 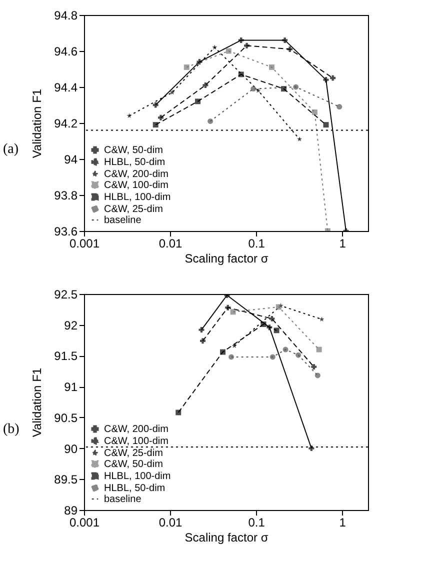 What do you see at coordinates (66, 417) in the screenshot?
I see `y-tick-label: 90.5` at bounding box center [66, 417].